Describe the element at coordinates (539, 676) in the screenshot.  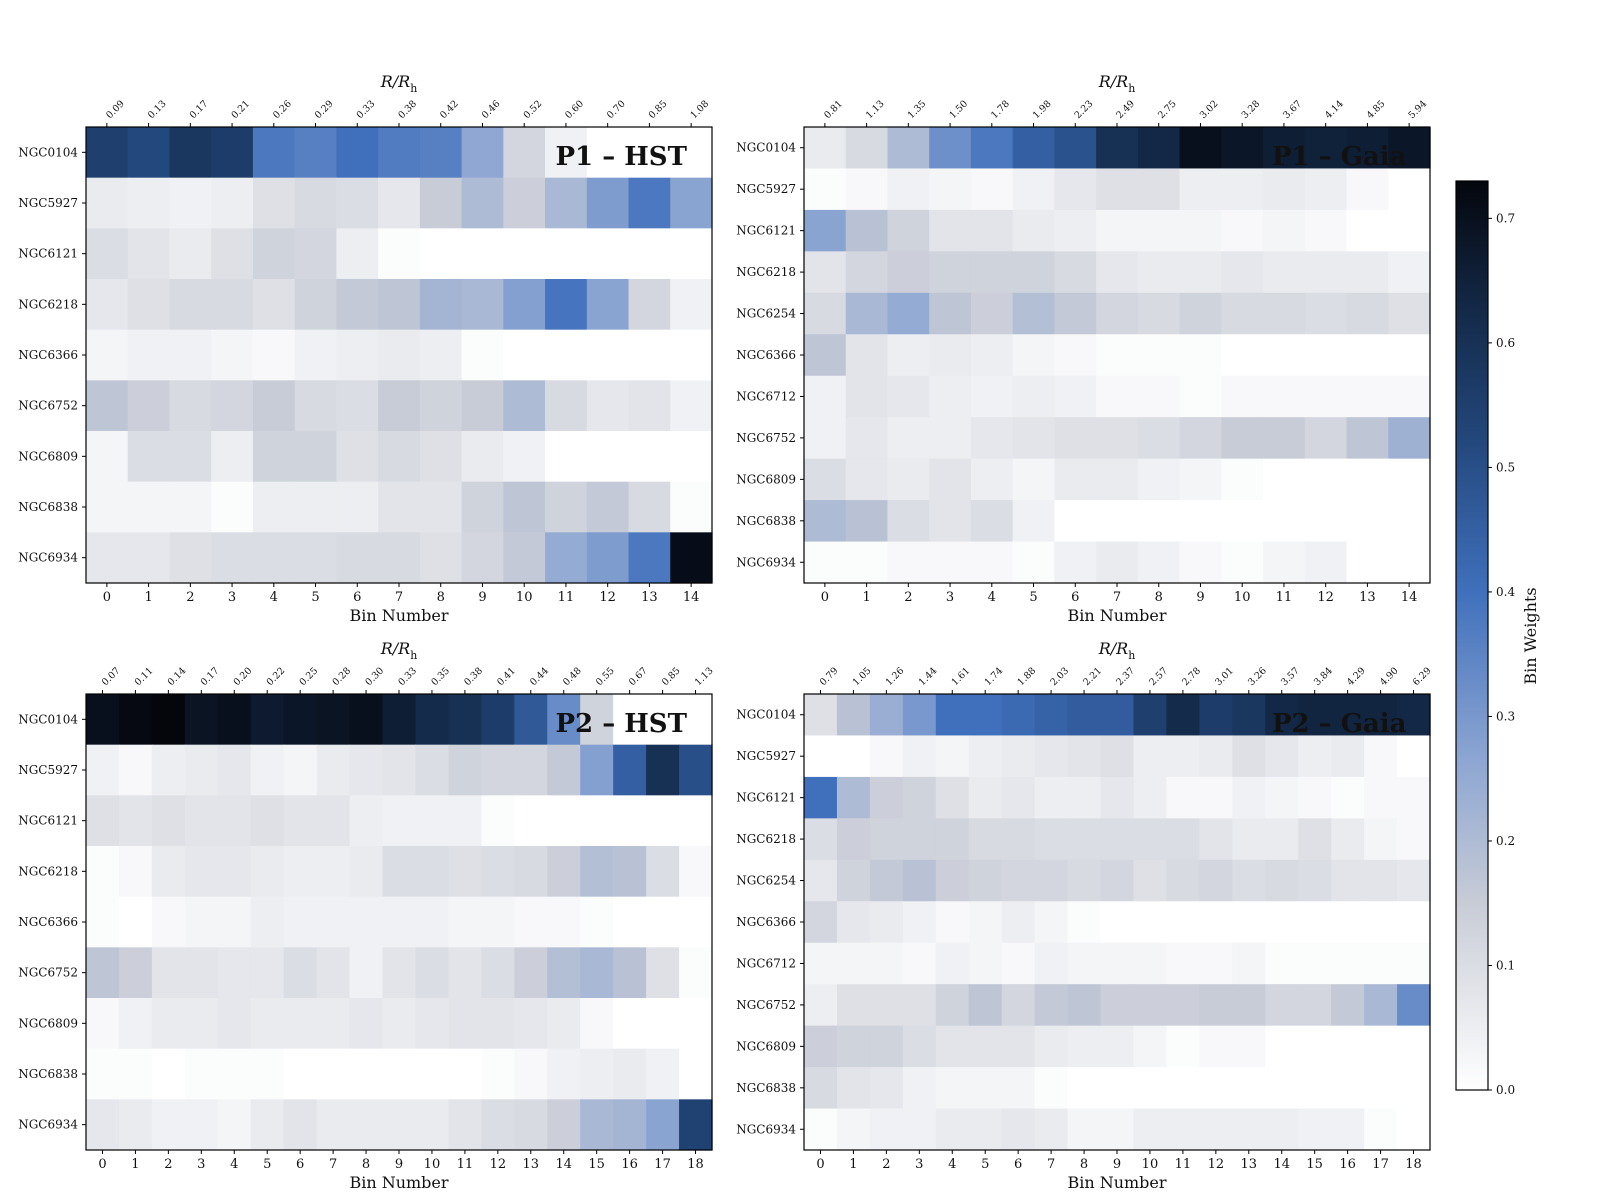
I see `top-tick-label: 0.44` at that location.